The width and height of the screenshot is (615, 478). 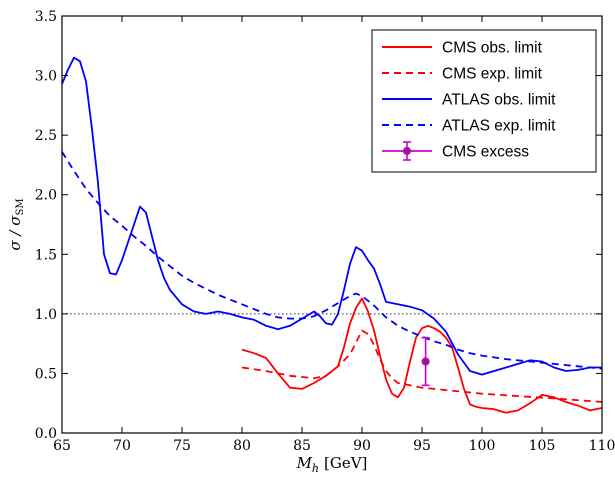 What do you see at coordinates (62, 446) in the screenshot?
I see `x-tick-label: 65` at bounding box center [62, 446].